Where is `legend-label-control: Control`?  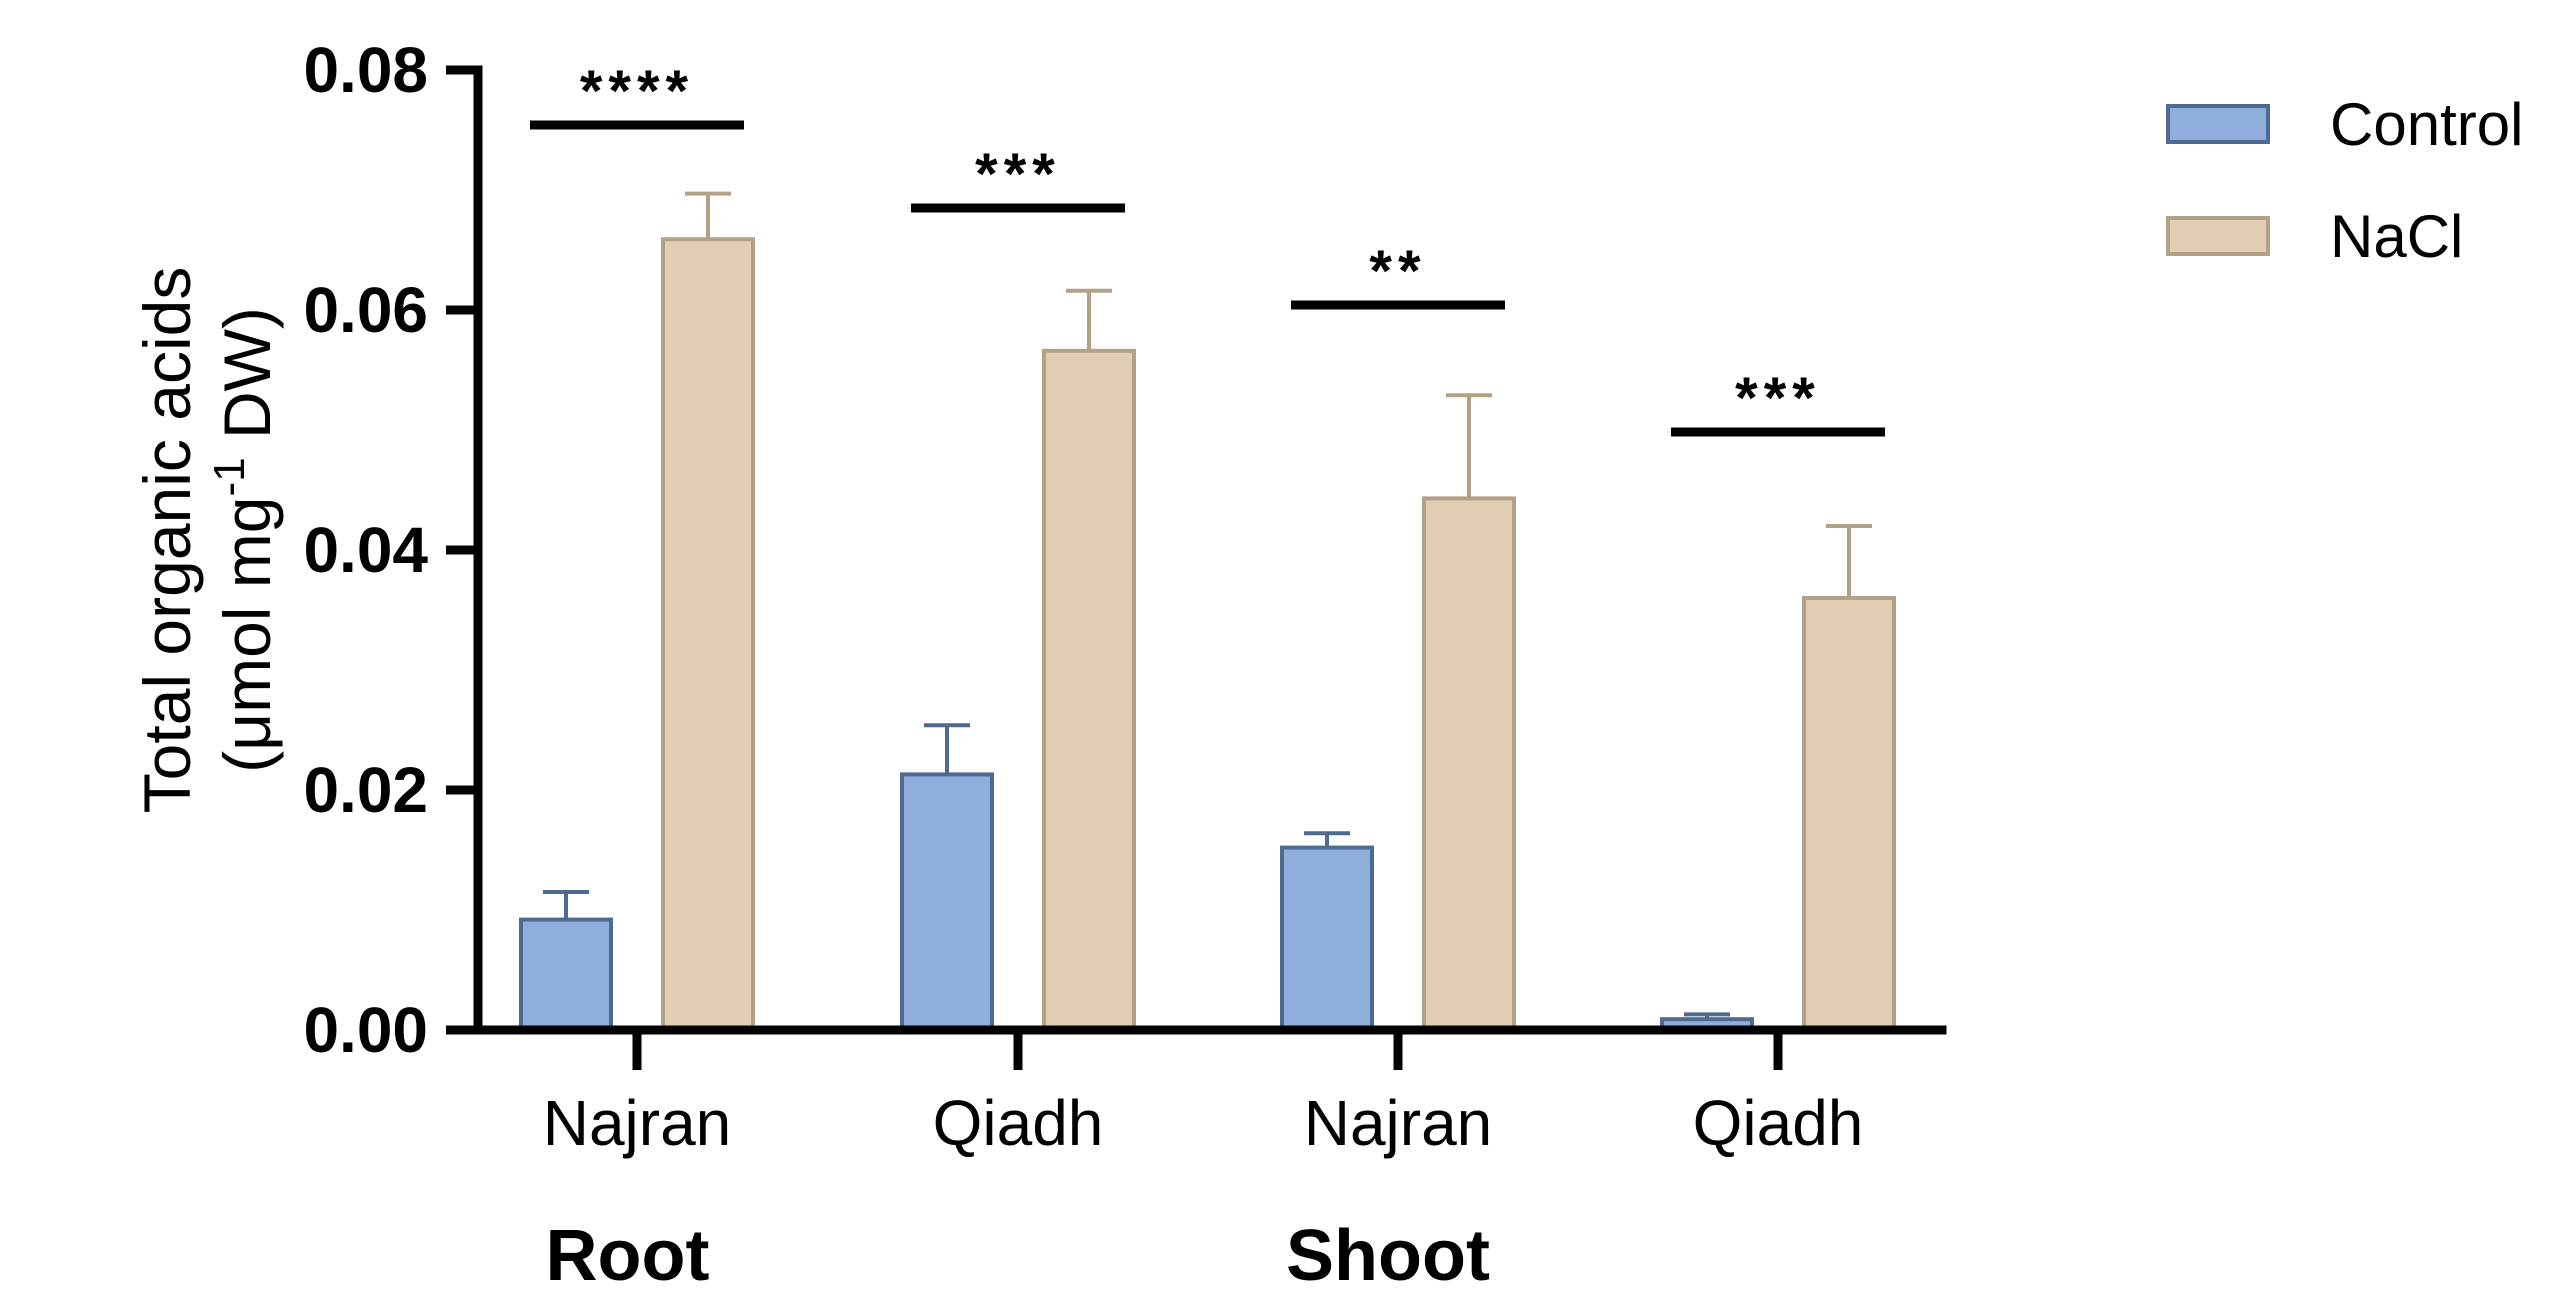 legend-label-control: Control is located at coordinates (2426, 124).